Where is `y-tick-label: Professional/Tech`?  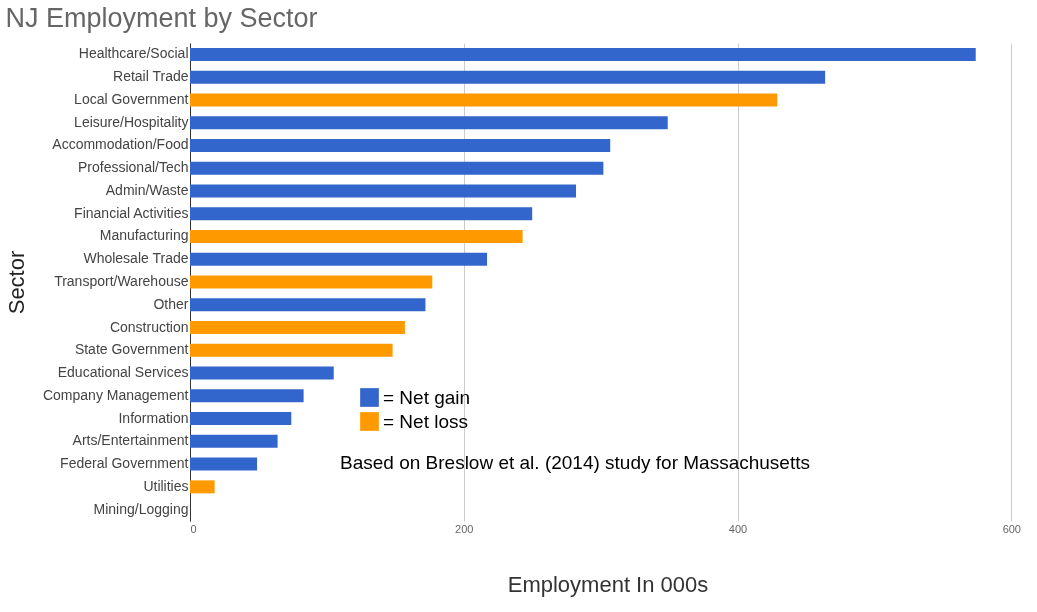
y-tick-label: Professional/Tech is located at coordinates (133, 167).